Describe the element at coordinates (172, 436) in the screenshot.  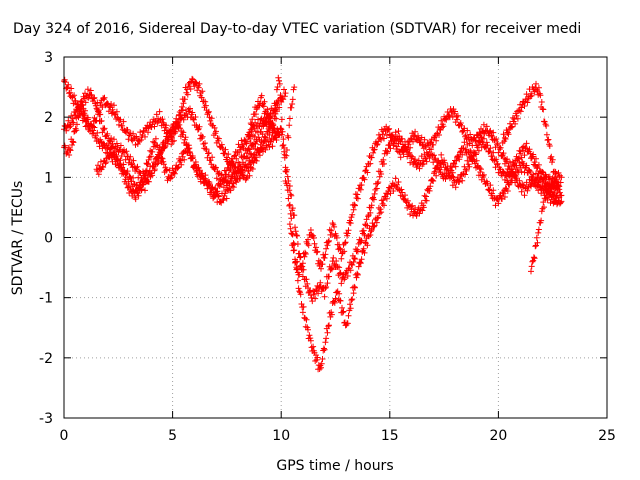
I see `x-tick-label: 5` at that location.